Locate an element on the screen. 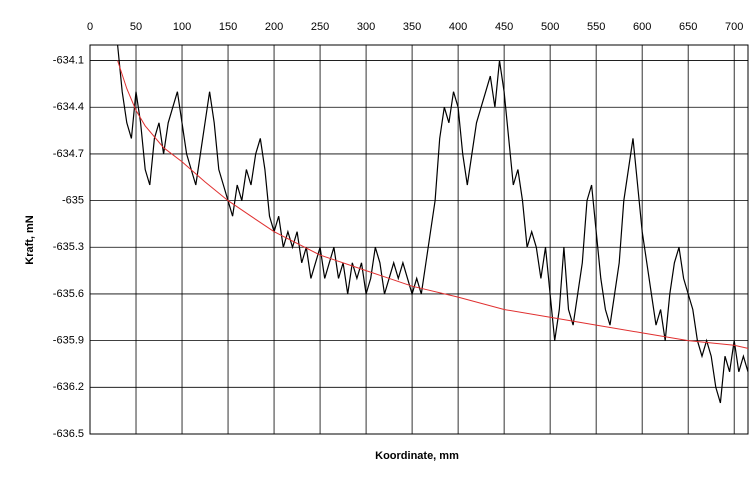 This screenshot has height=479, width=749. x-tick-label: 250 is located at coordinates (320, 27).